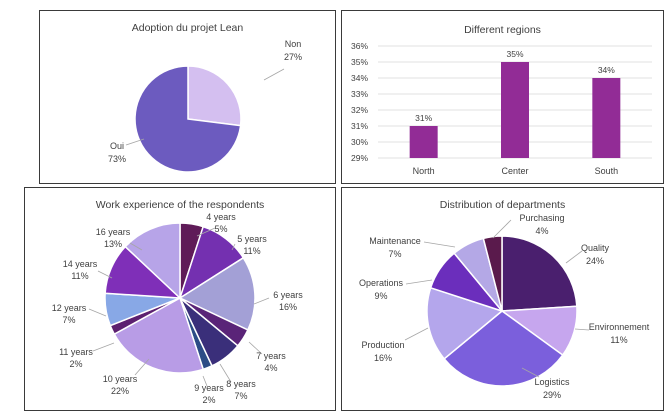 The image size is (672, 414). What do you see at coordinates (187, 28) in the screenshot?
I see `chart-title-adoption: Adoption du projet Lean` at bounding box center [187, 28].